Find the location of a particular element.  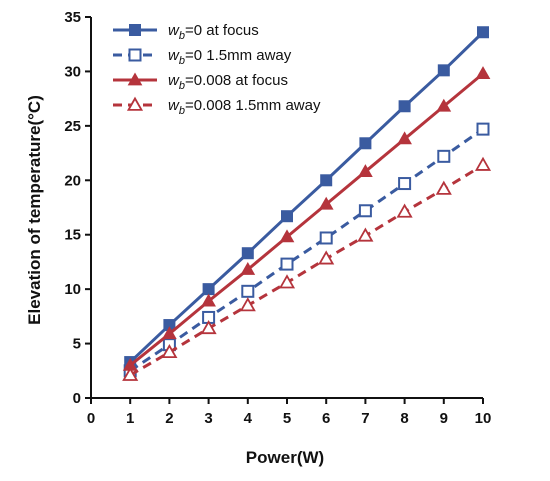

y-tick-label: 25 is located at coordinates (72, 126).